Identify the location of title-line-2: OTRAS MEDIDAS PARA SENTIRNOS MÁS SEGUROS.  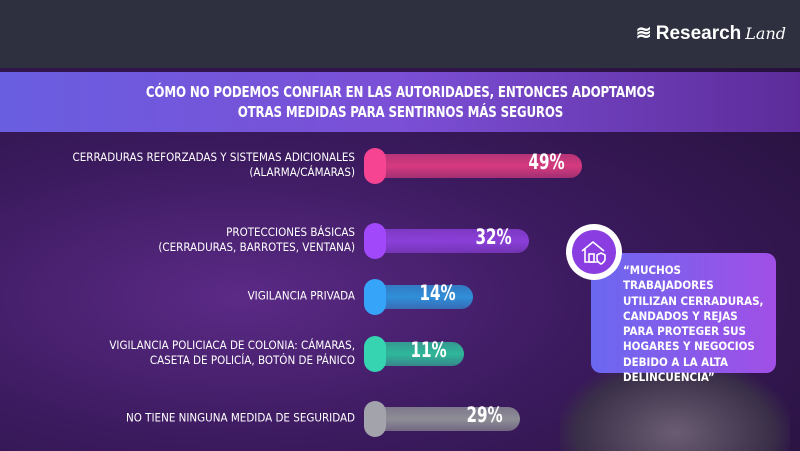
(400, 112).